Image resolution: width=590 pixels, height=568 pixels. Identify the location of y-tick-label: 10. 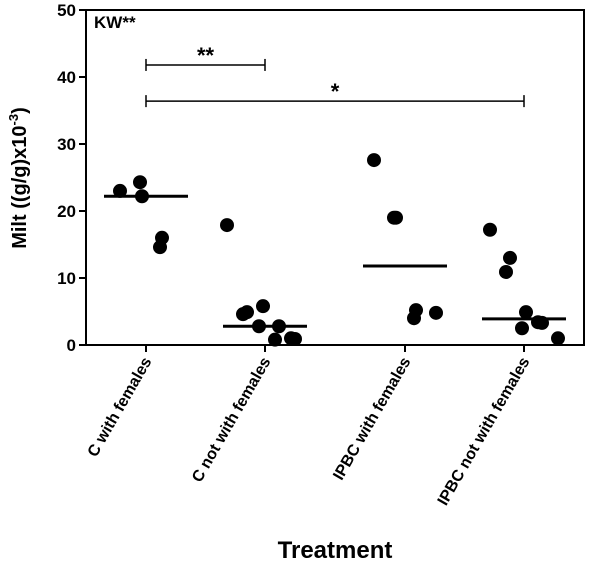
(66, 278).